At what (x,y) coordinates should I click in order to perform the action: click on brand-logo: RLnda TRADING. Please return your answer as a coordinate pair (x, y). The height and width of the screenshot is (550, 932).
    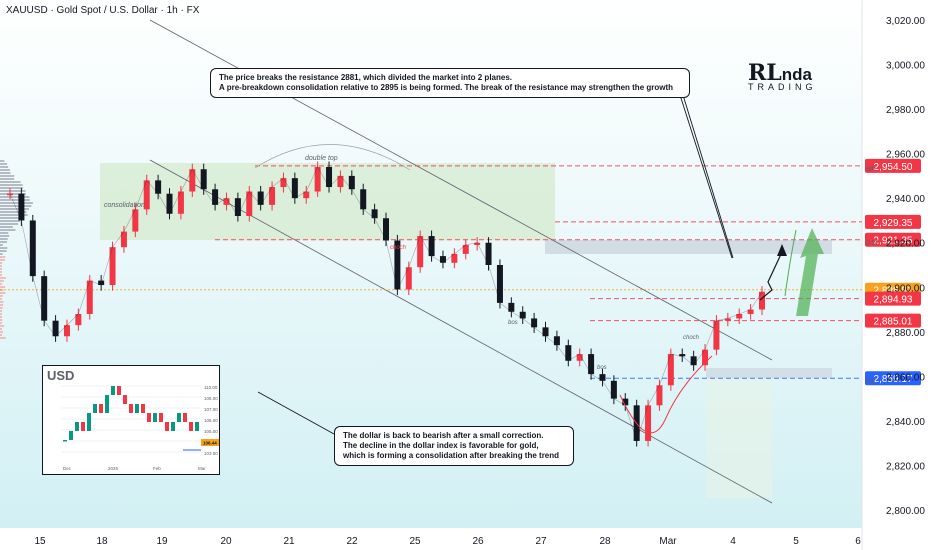
    Looking at the image, I should click on (780, 73).